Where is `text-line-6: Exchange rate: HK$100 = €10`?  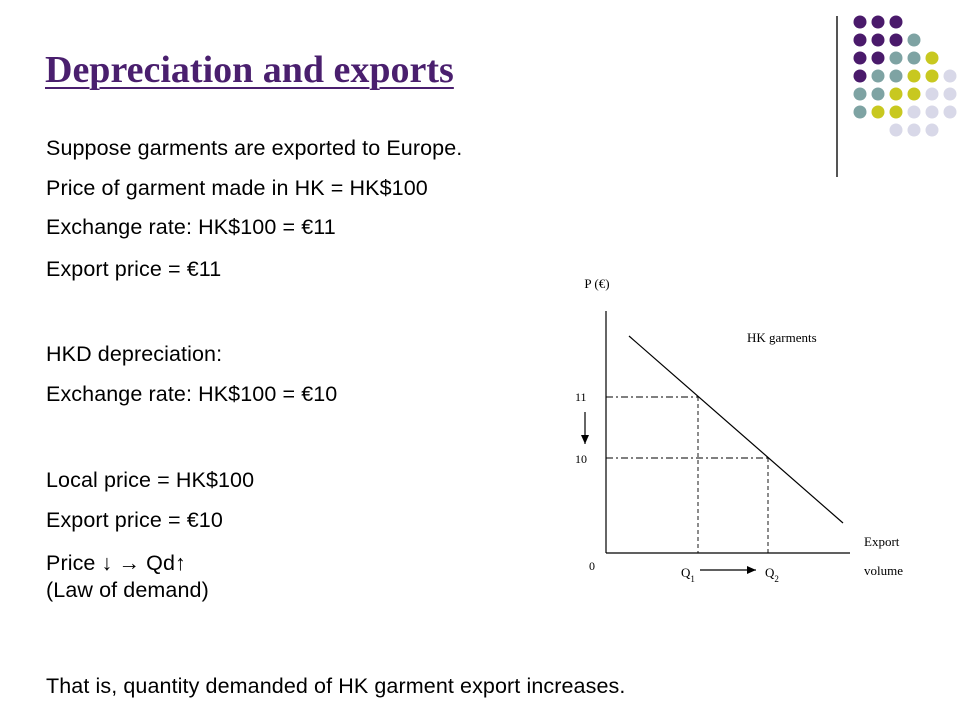
text-line-6: Exchange rate: HK$100 = €10 is located at coordinates (192, 394).